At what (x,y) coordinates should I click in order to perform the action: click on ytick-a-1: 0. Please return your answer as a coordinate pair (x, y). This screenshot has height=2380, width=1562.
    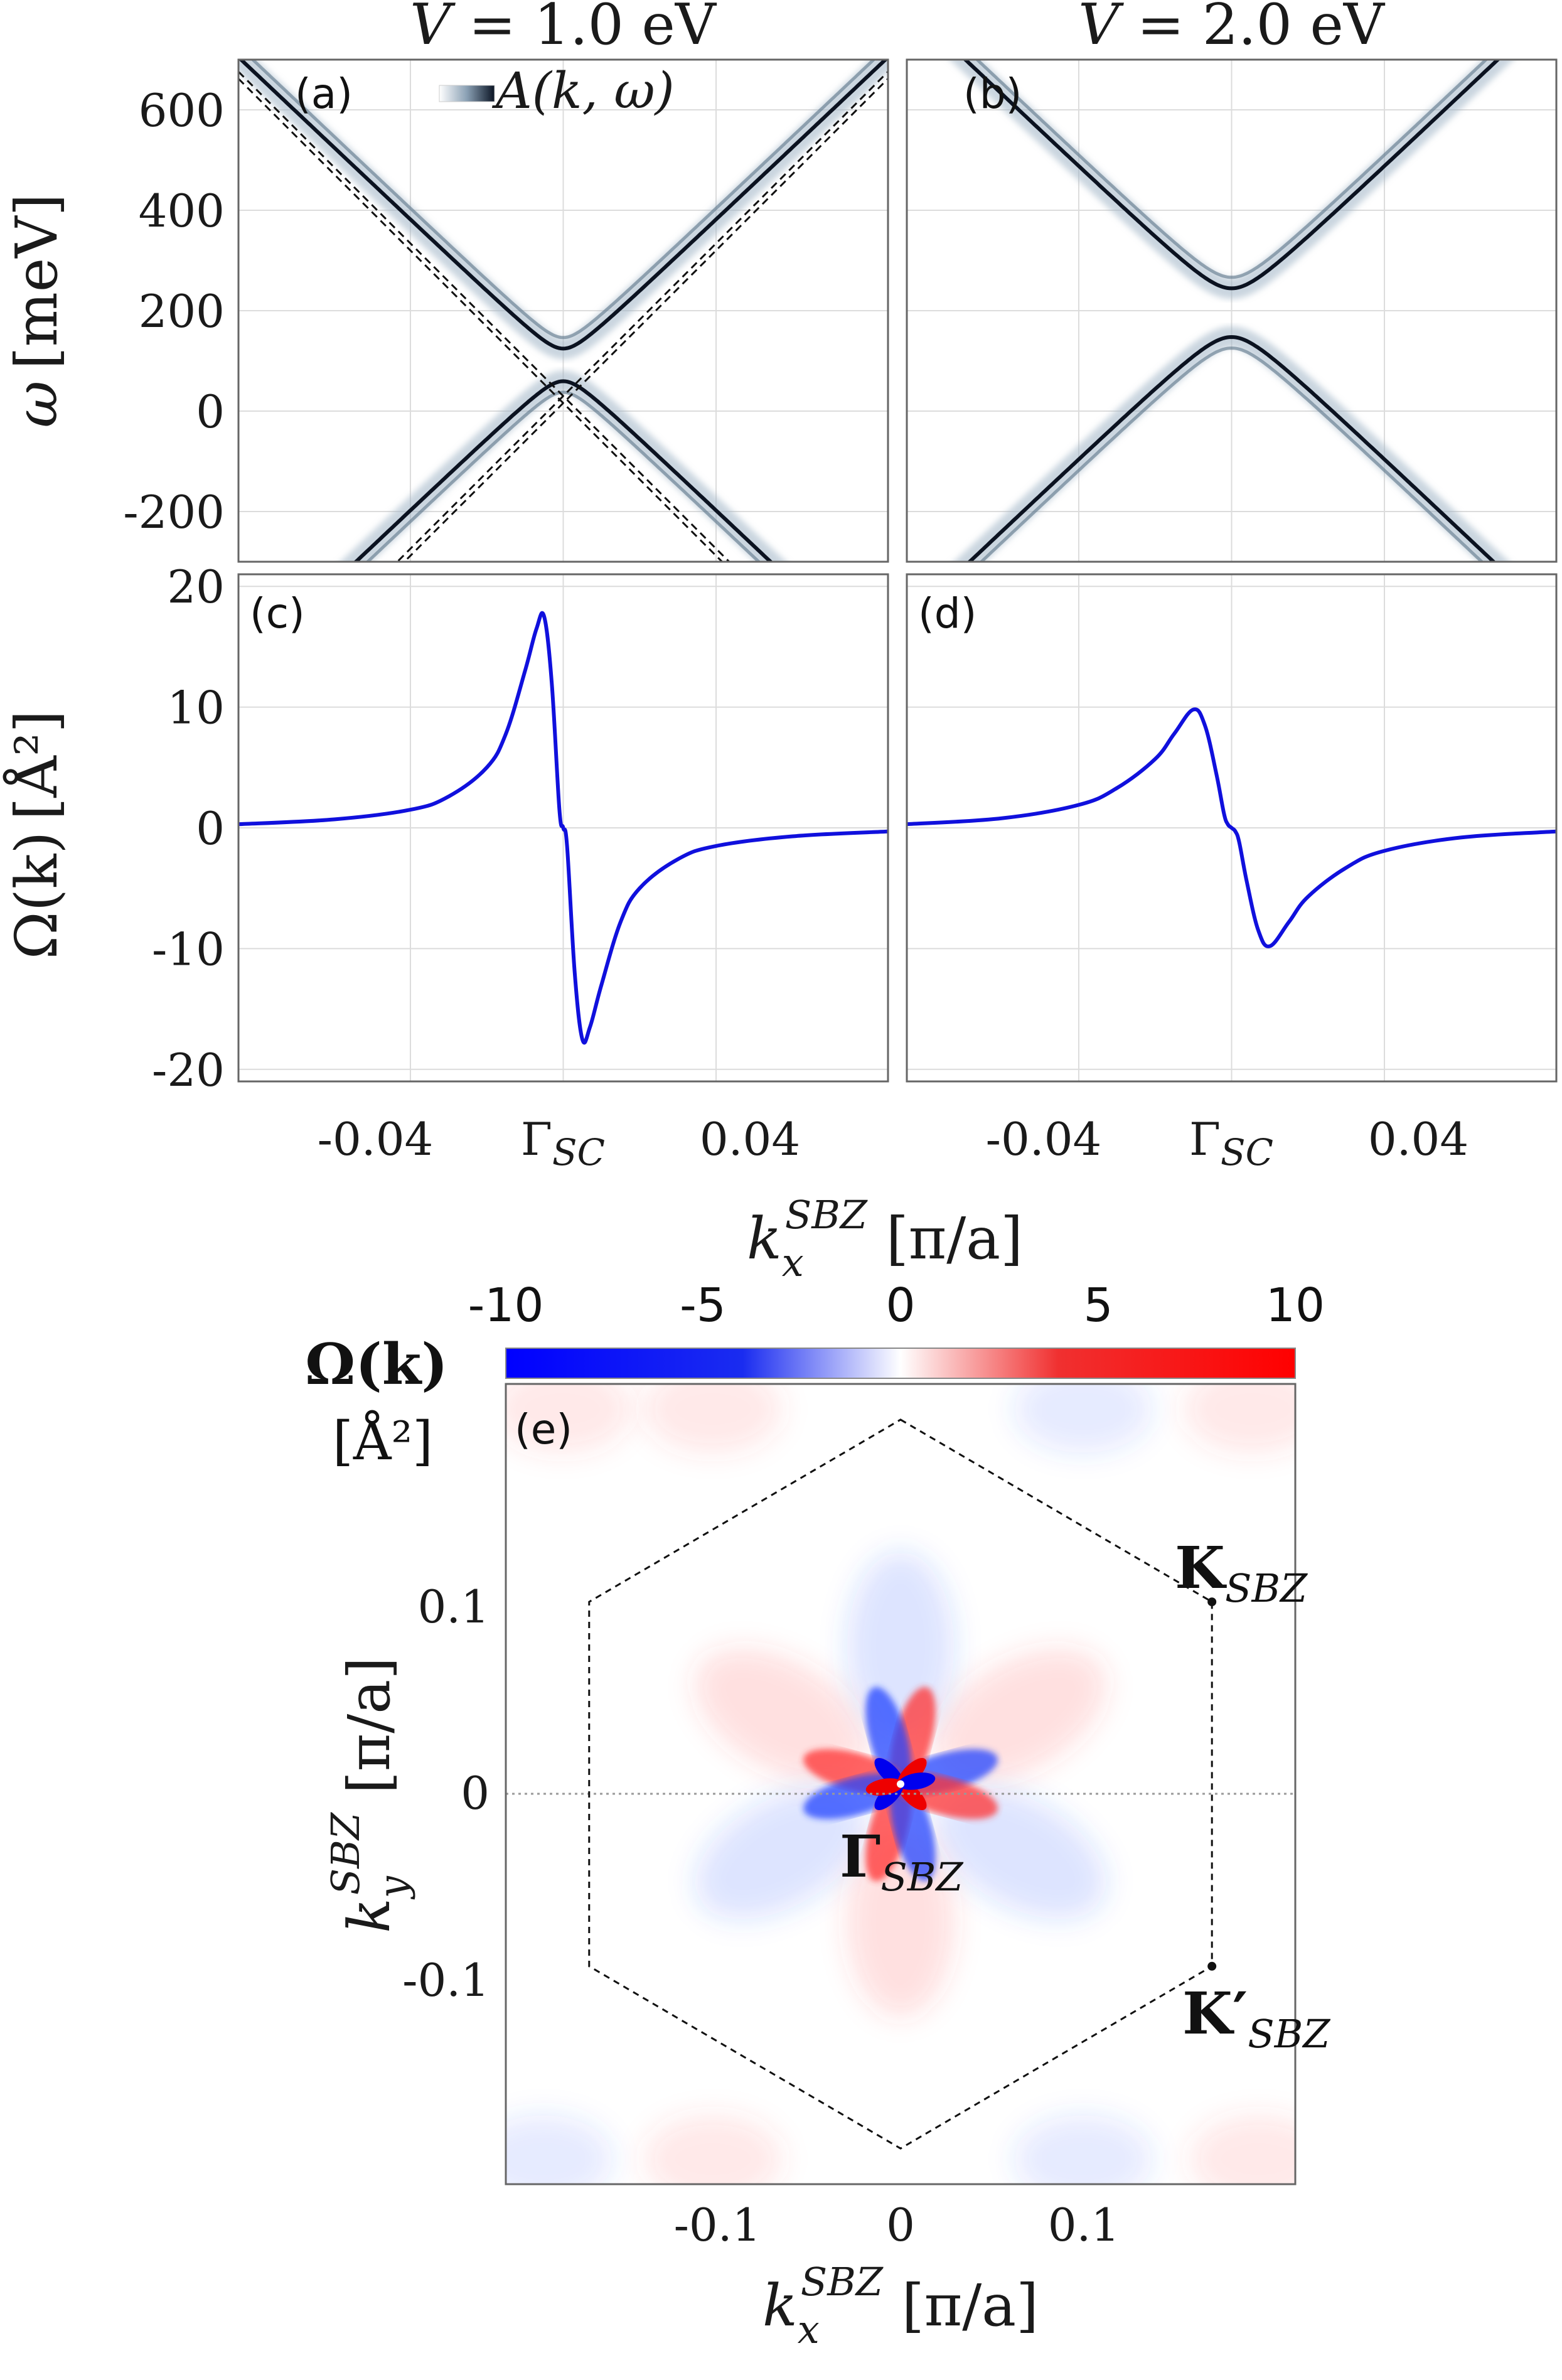
    Looking at the image, I should click on (210, 412).